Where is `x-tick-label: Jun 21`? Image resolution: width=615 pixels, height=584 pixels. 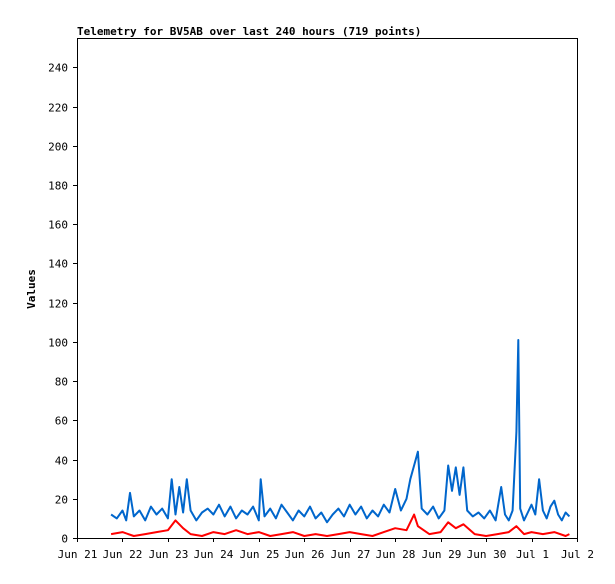
x-tick-label: Jun 21 is located at coordinates (78, 554).